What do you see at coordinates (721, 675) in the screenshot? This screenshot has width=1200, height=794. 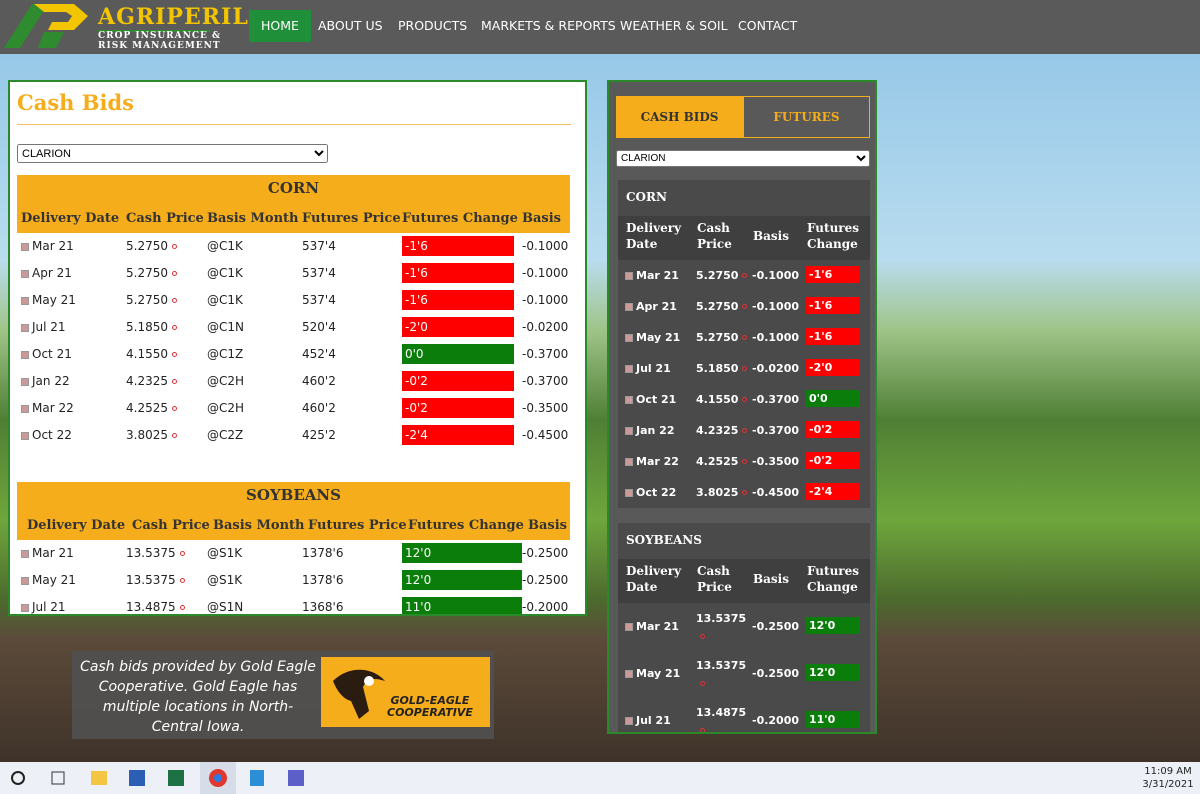 I see `cash-price: 13.5375` at bounding box center [721, 675].